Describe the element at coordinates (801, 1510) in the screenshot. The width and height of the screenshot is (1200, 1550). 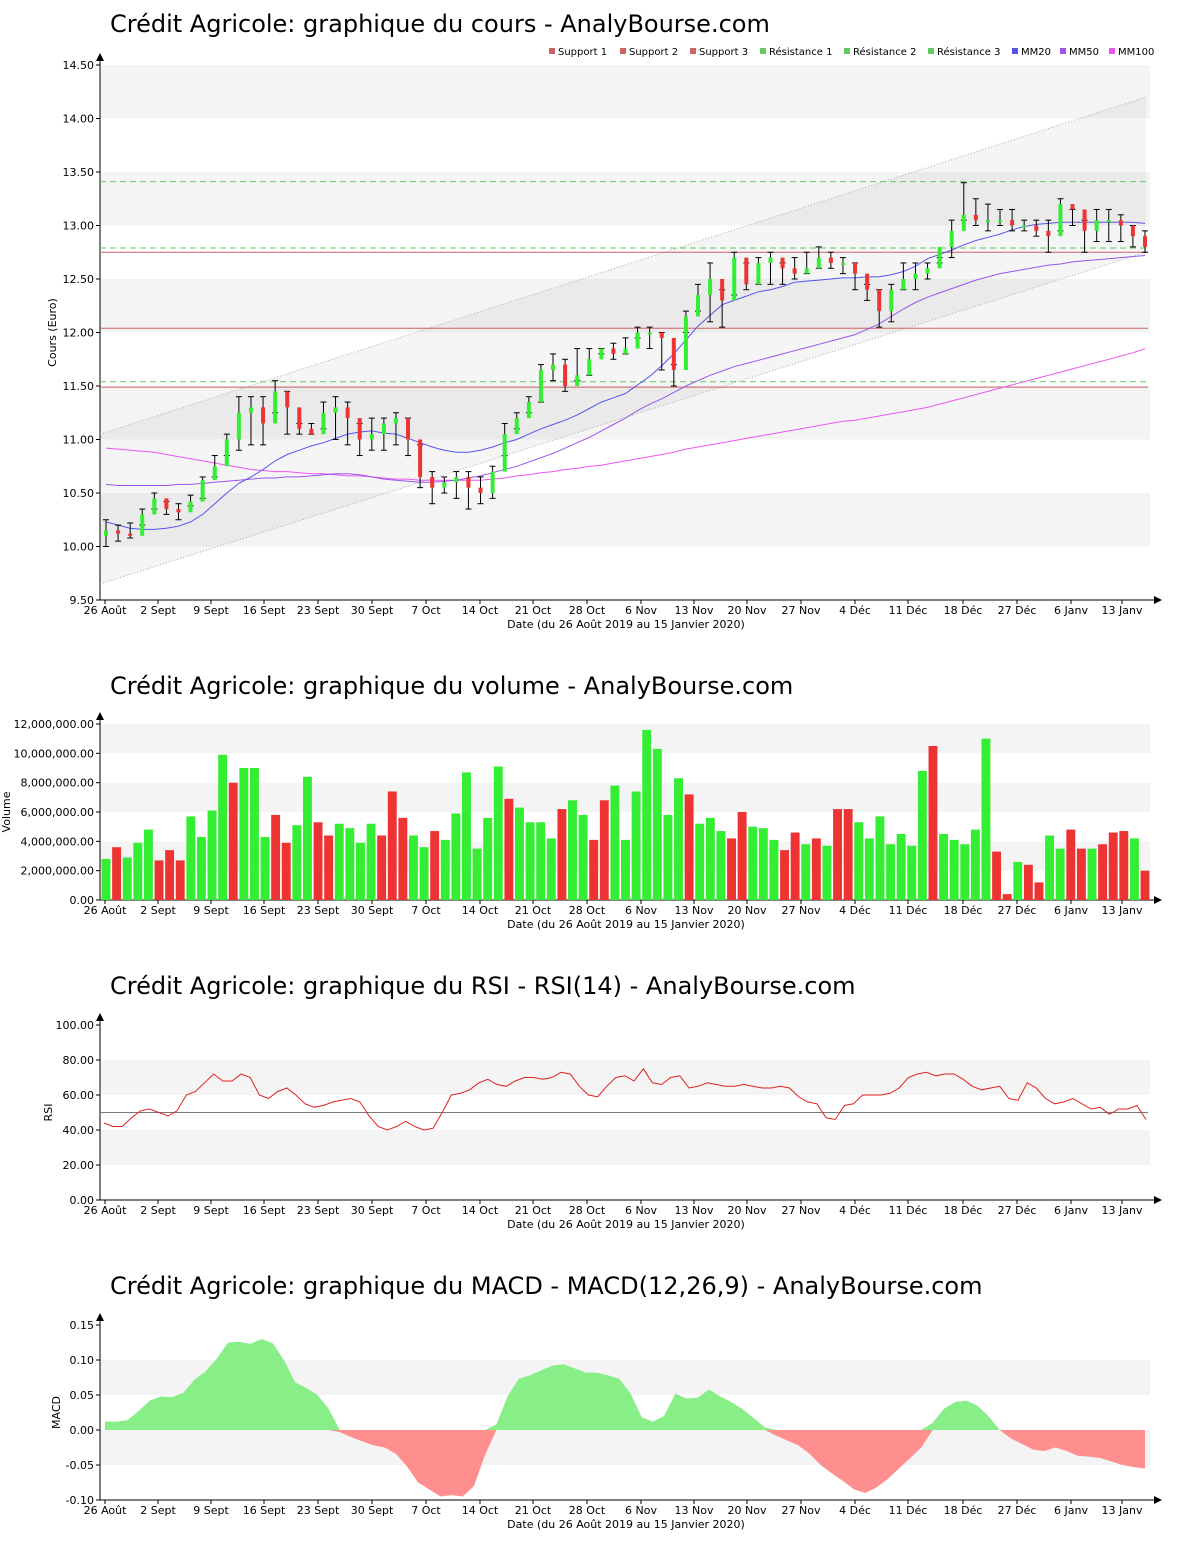
I see `macd-x-tick-label: 27 Nov` at that location.